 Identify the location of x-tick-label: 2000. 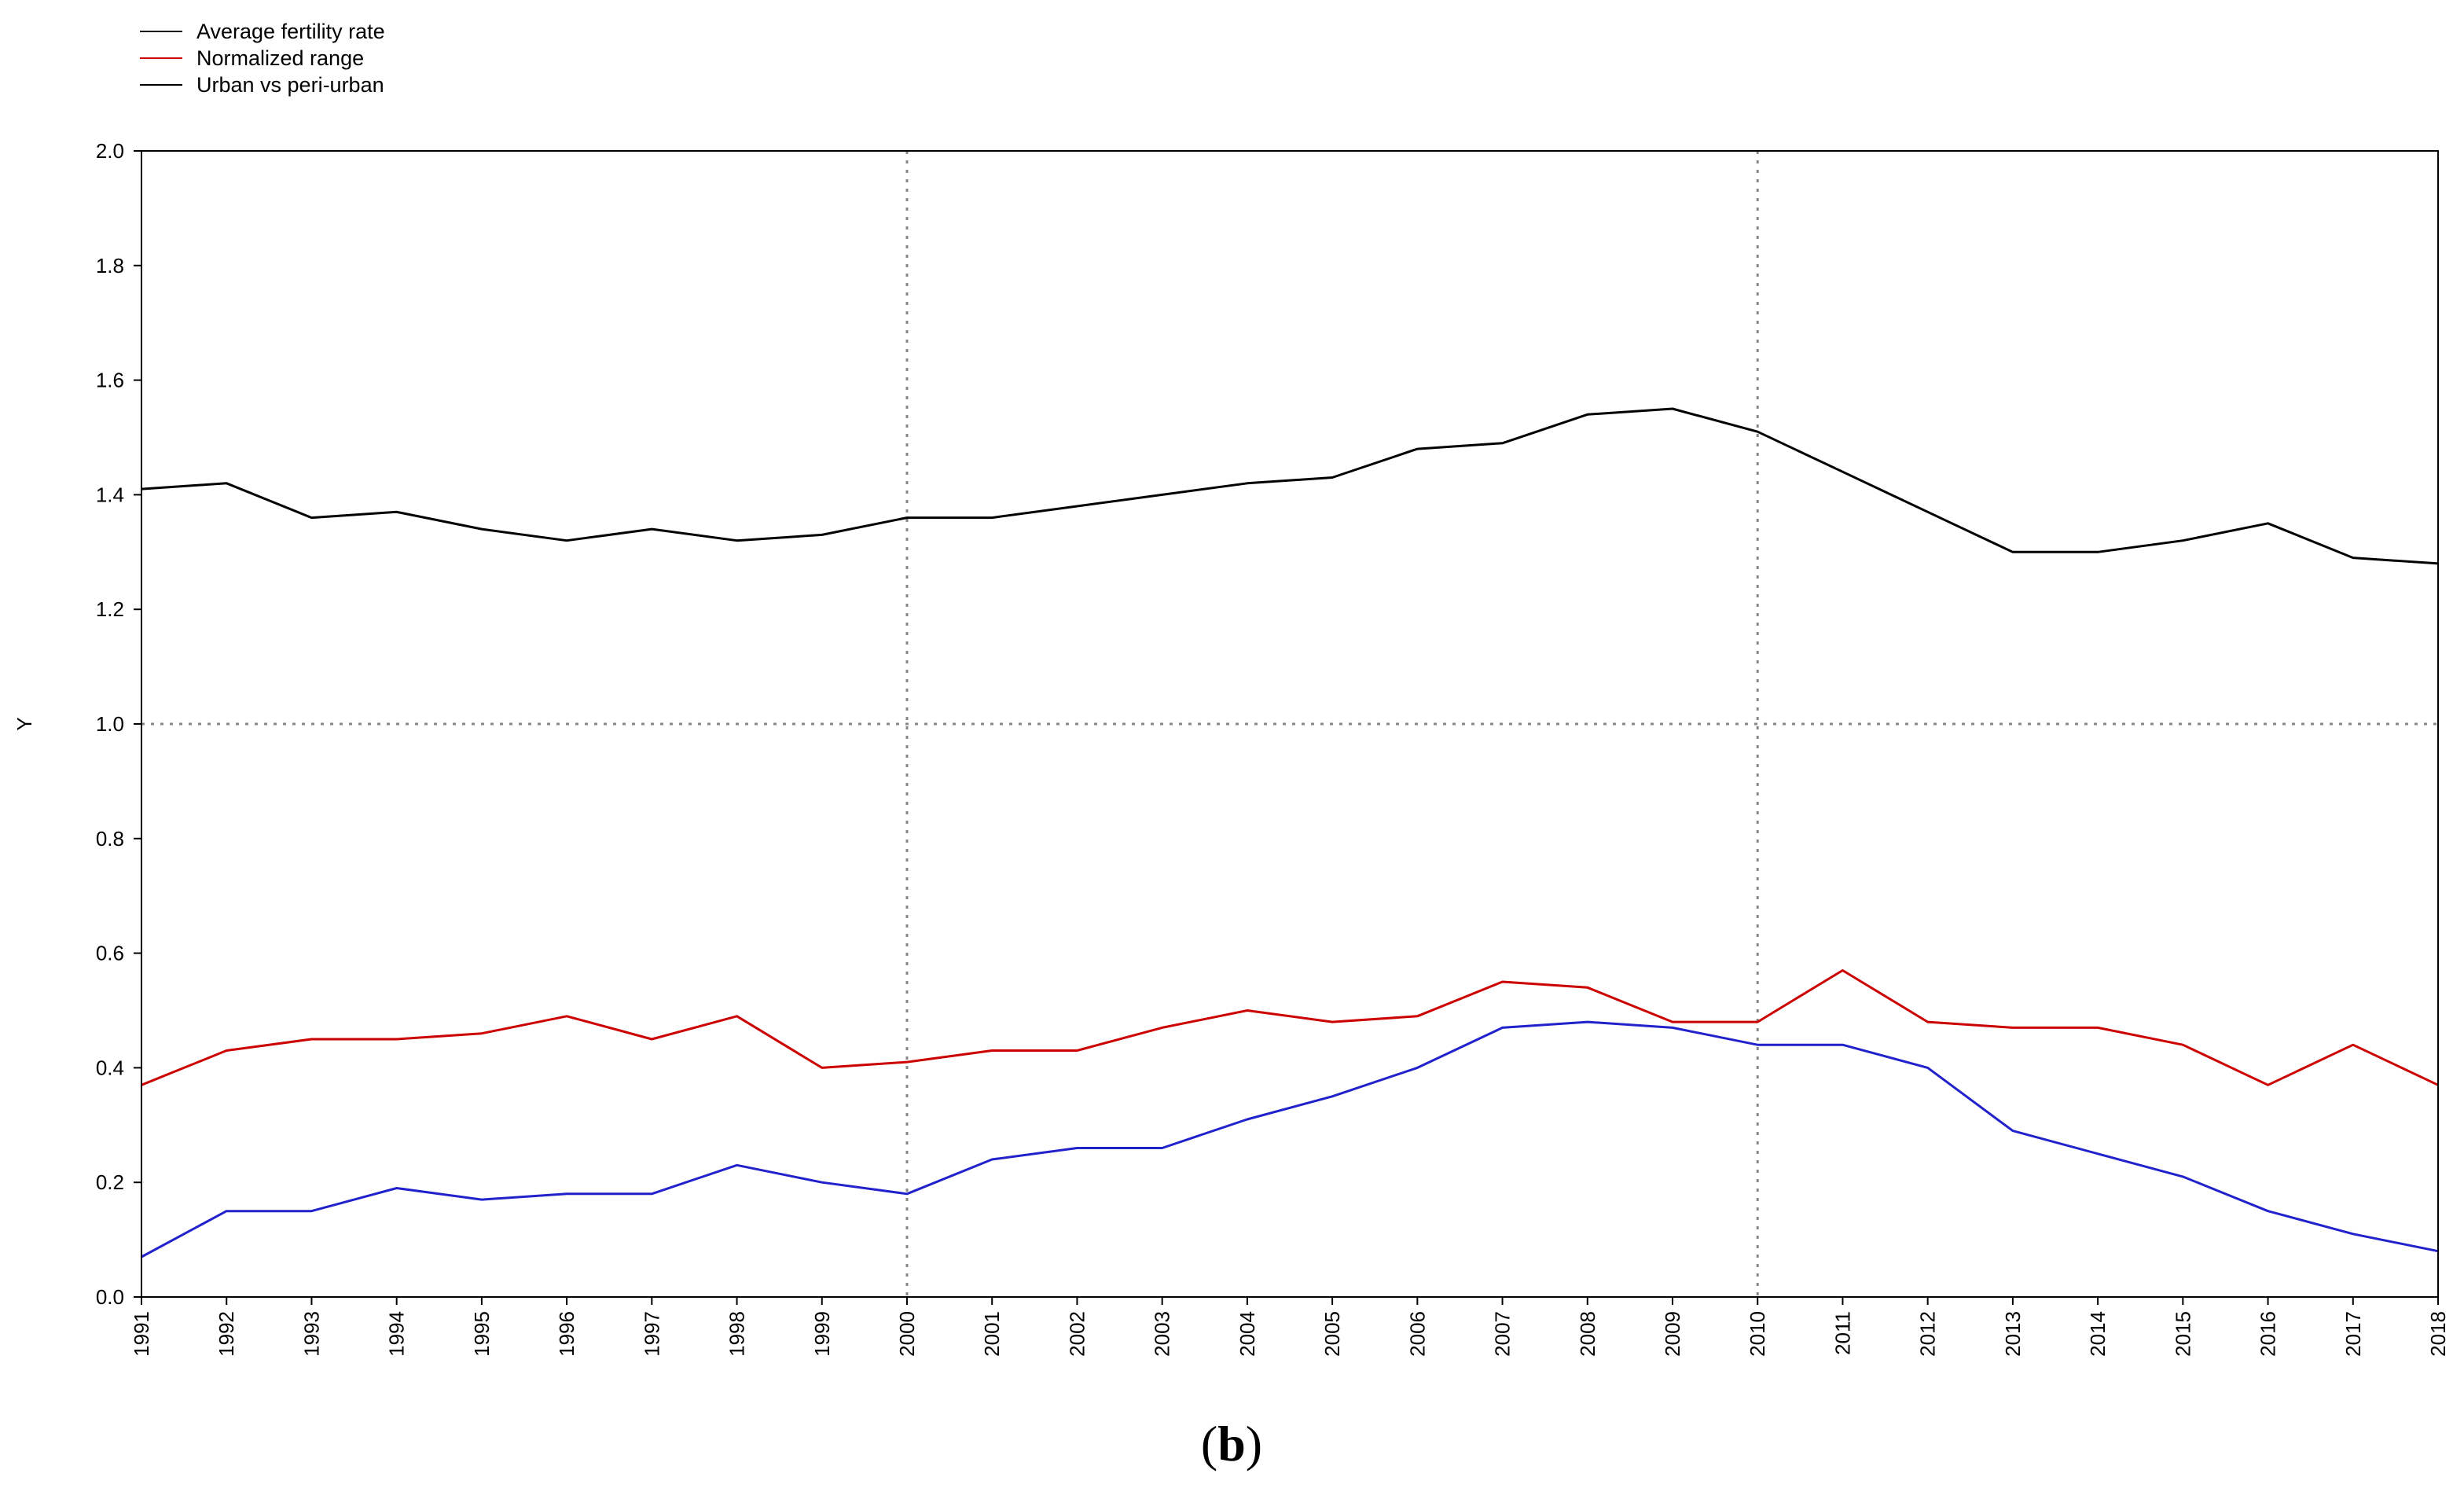
(907, 1334).